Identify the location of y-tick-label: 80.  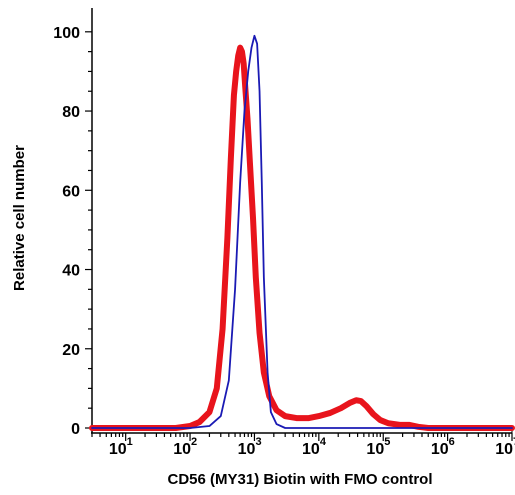
(71, 112).